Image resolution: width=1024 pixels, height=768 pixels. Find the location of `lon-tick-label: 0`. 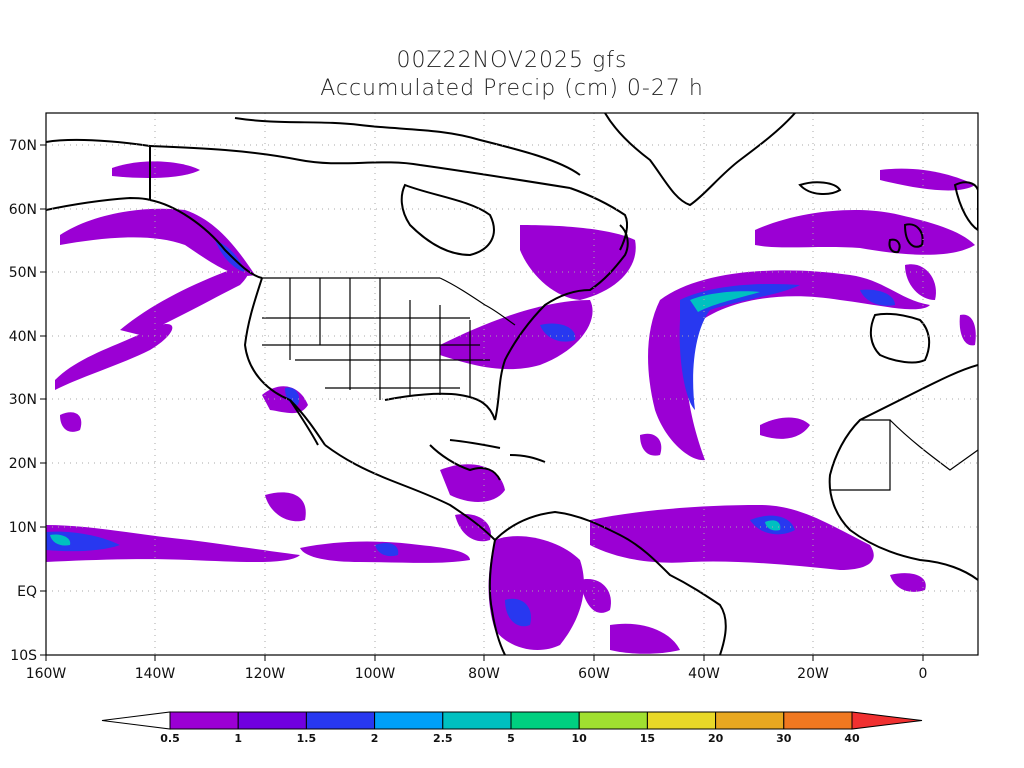

lon-tick-label: 0 is located at coordinates (923, 674).